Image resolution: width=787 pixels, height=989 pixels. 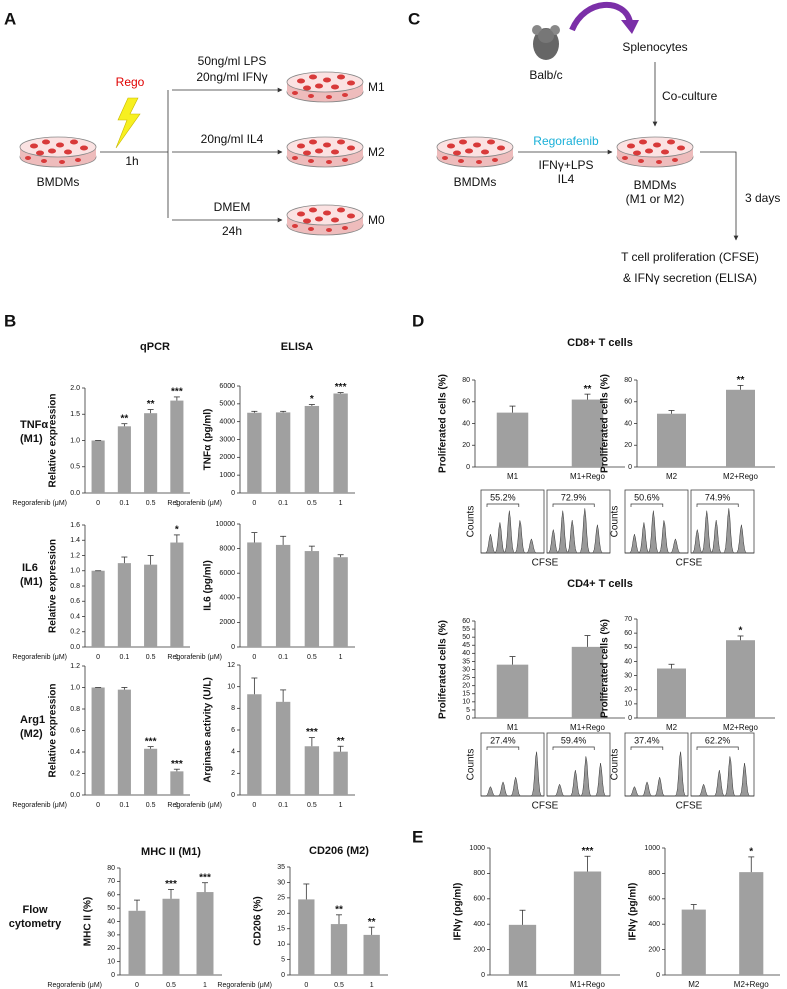 I want to click on panel-letter: A, so click(x=10, y=18).